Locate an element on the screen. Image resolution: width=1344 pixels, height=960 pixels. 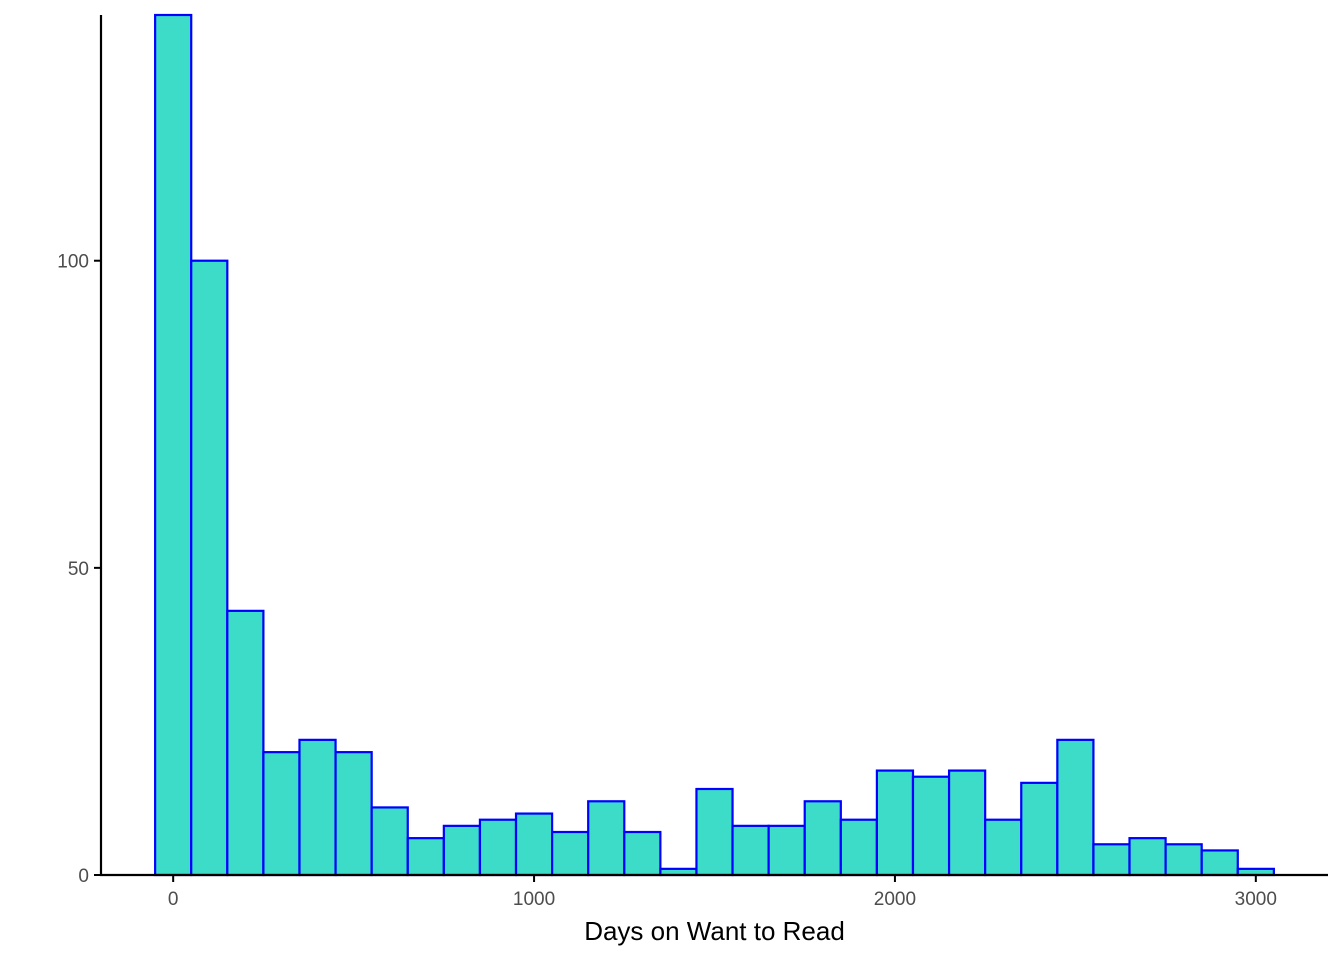
y-tick-label: 50 is located at coordinates (78, 569).